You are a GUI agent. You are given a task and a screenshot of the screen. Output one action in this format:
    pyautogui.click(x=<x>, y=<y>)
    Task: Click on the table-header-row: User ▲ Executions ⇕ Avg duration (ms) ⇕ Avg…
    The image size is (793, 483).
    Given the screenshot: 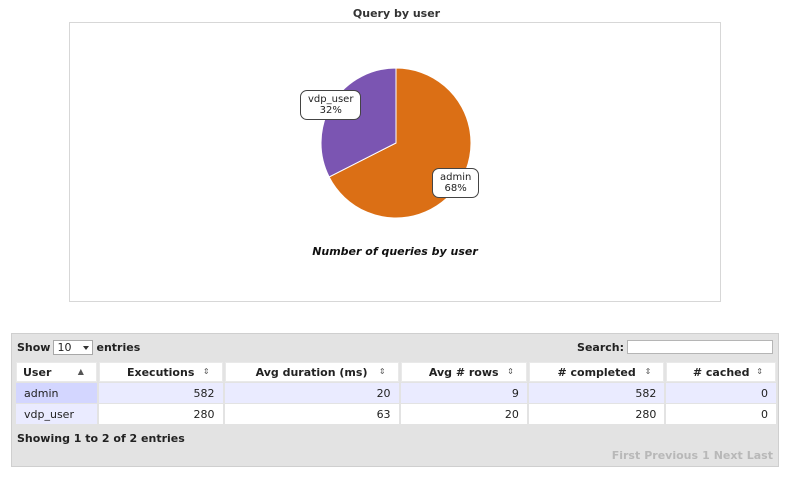 What is the action you would take?
    pyautogui.click(x=396, y=372)
    